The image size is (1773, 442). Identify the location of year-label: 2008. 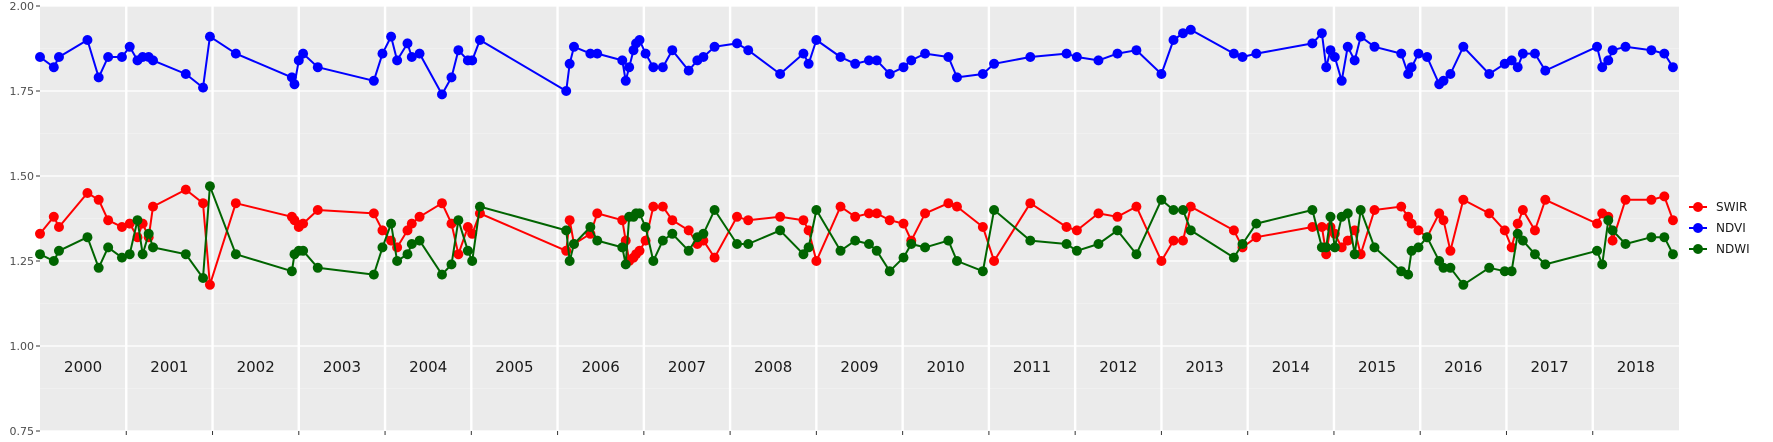
(773, 367).